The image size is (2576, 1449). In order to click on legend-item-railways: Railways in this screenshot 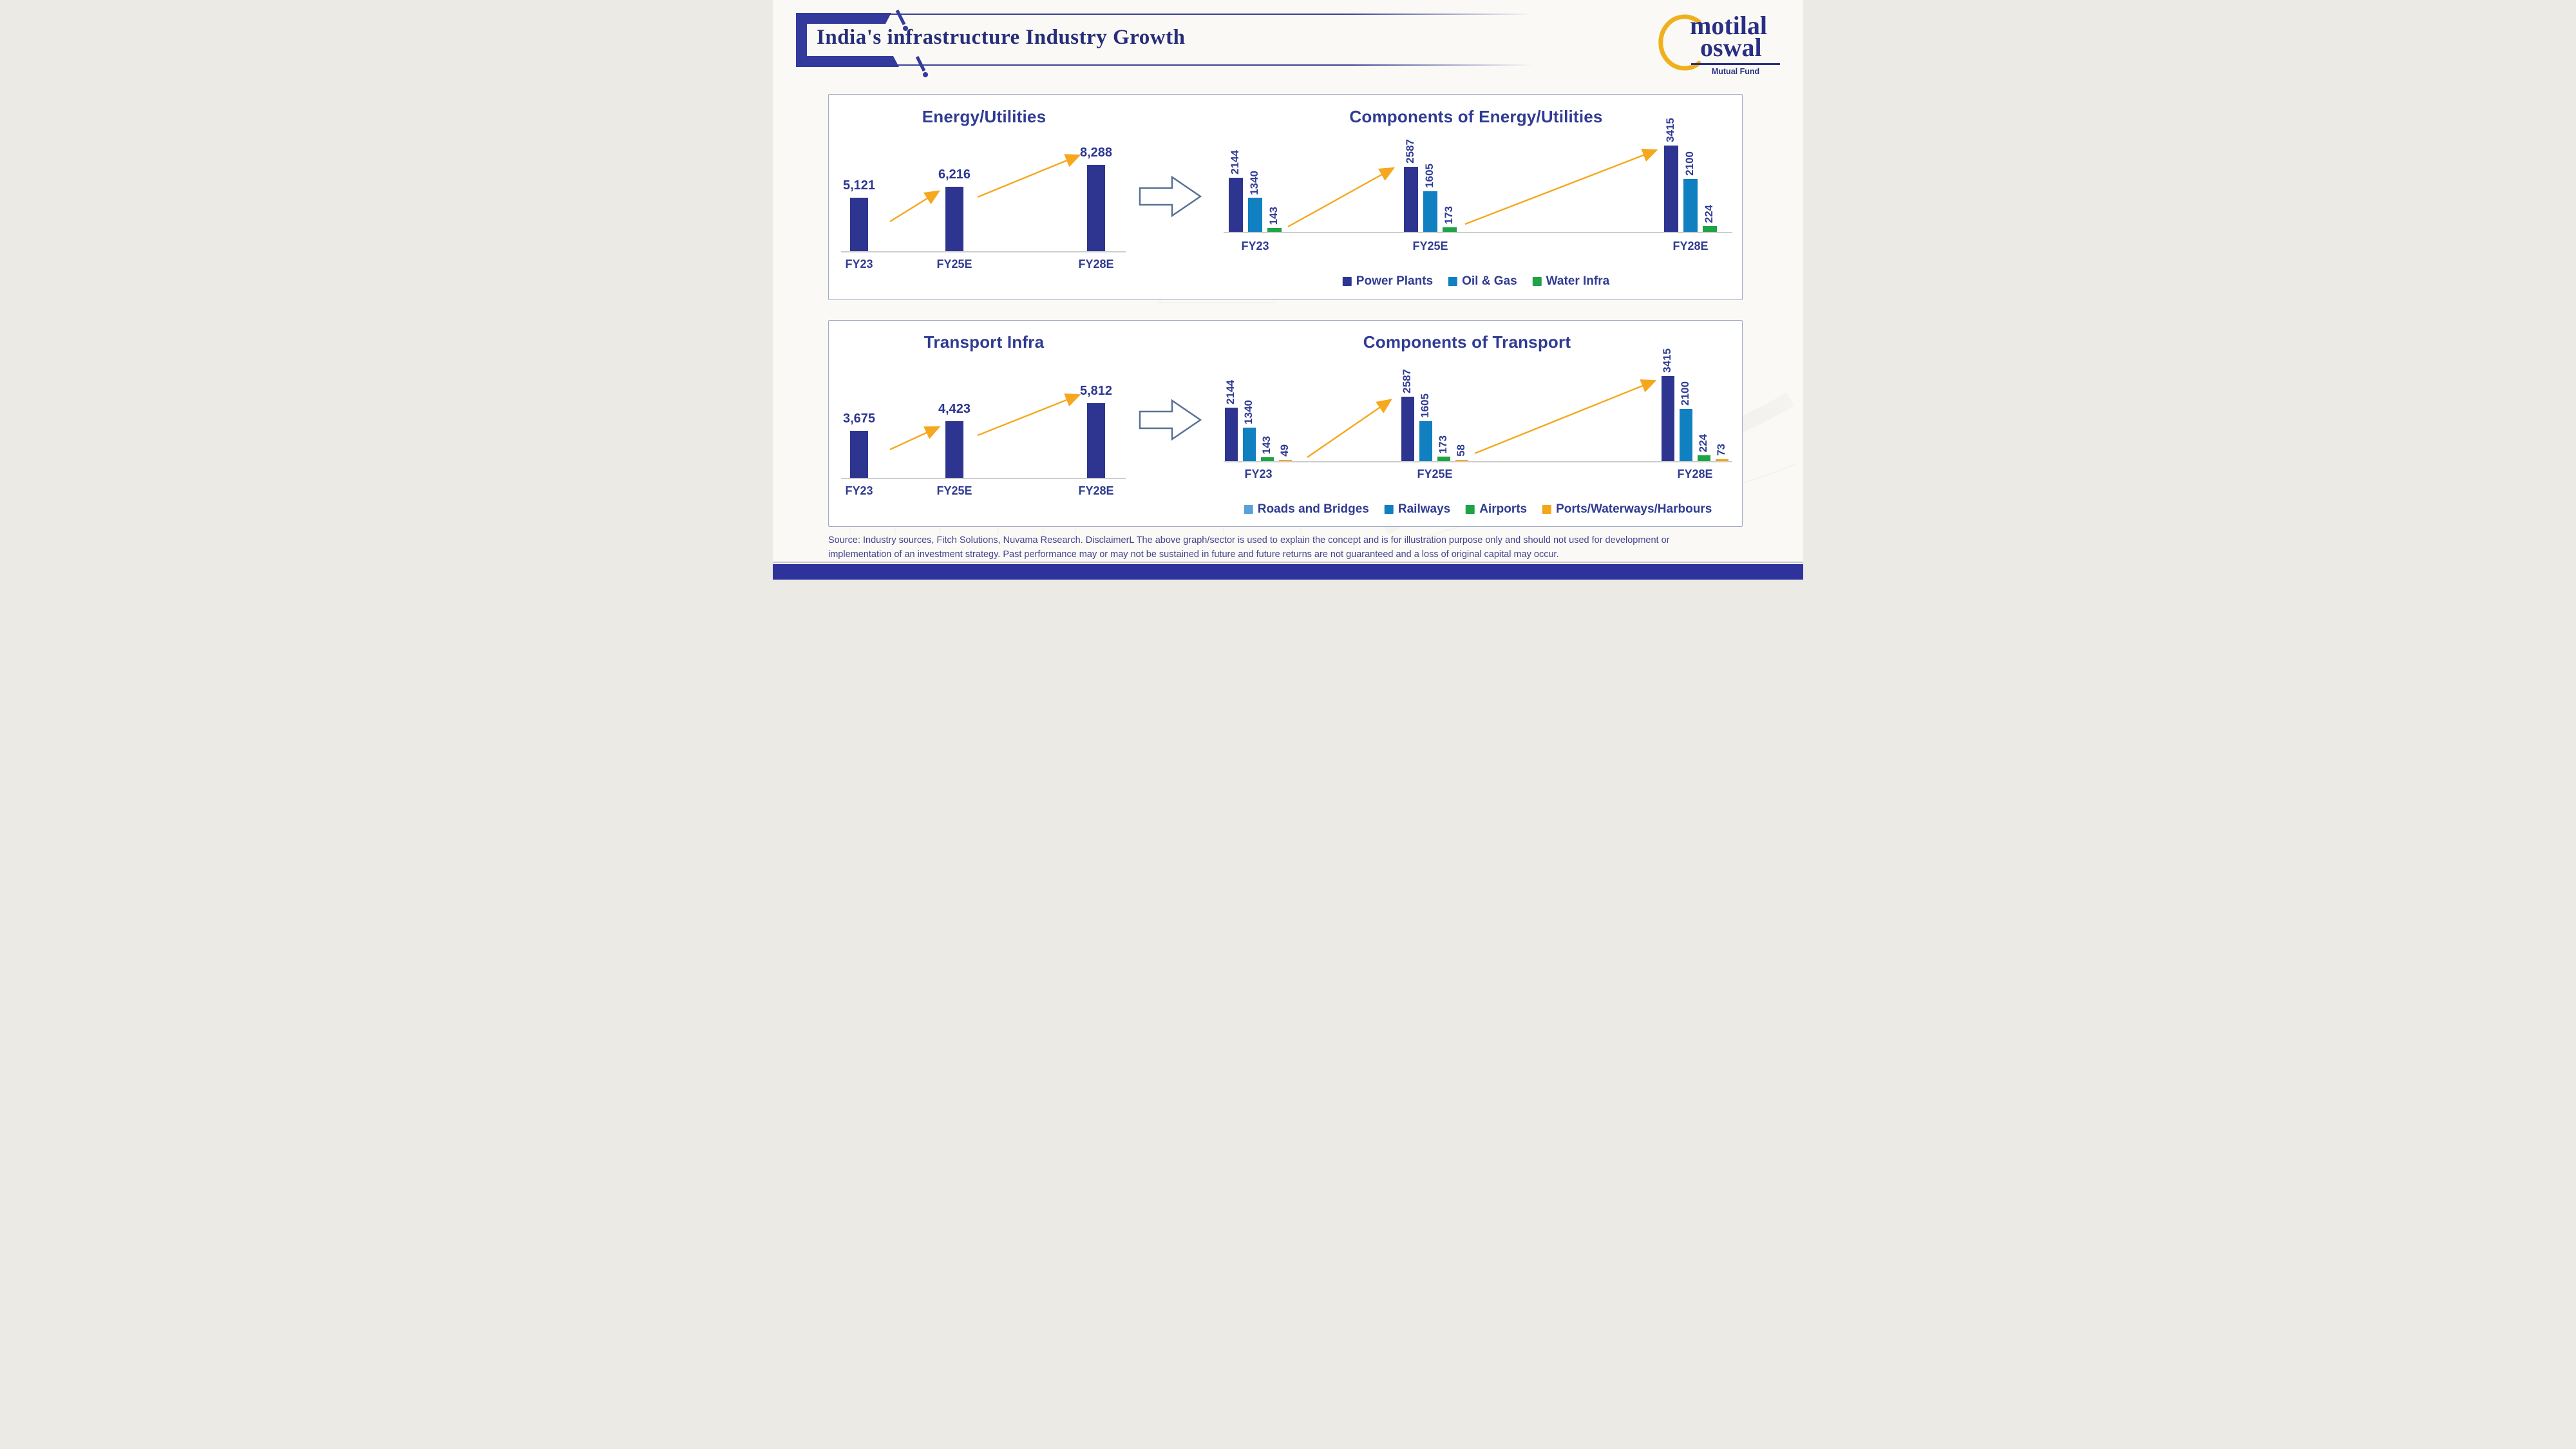, I will do `click(1417, 509)`.